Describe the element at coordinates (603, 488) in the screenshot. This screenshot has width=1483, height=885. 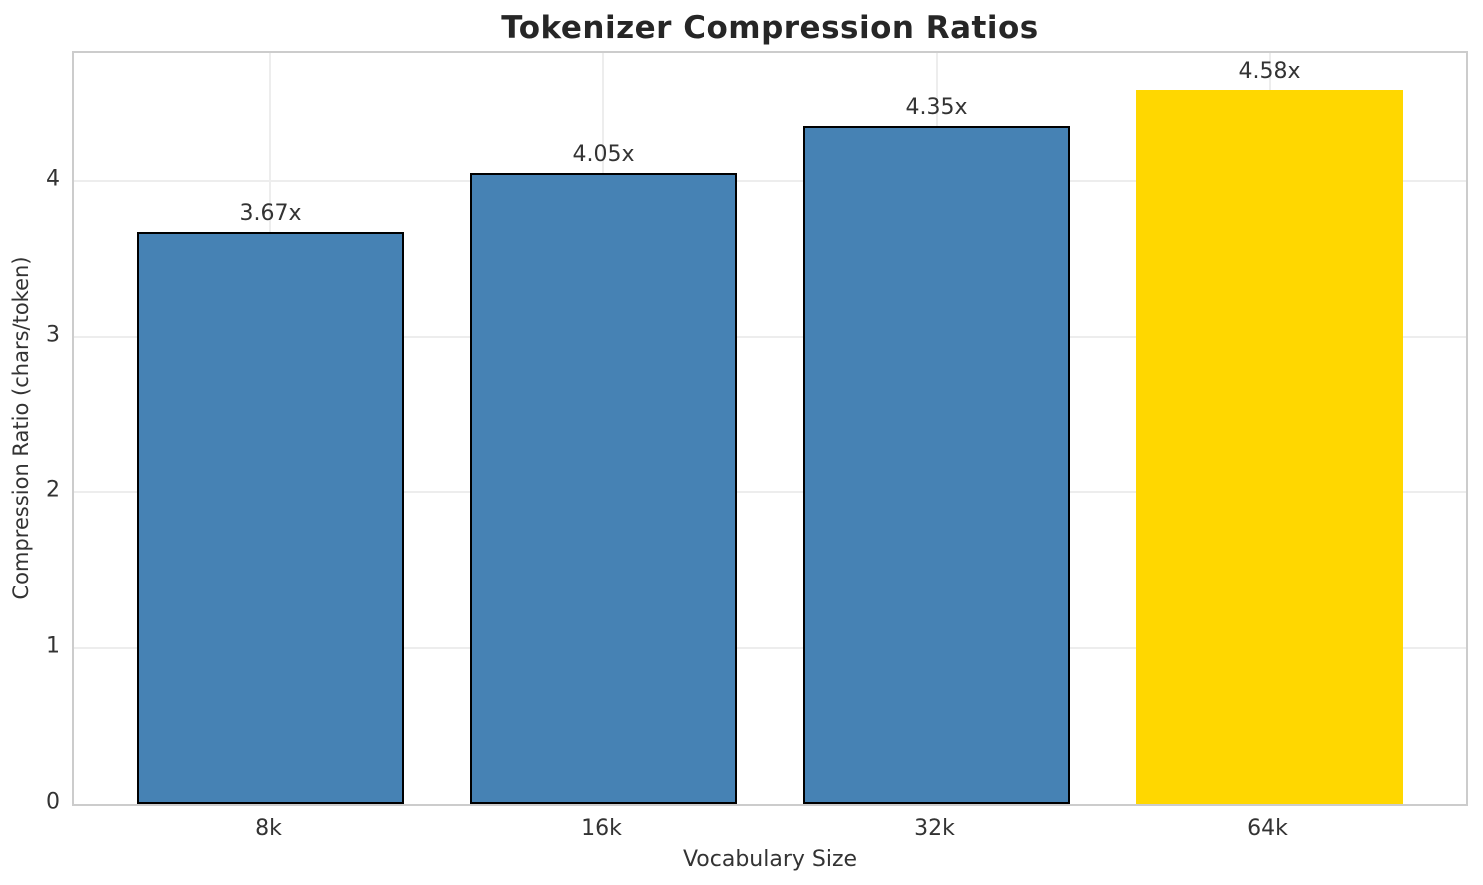
I see `bar-16k` at that location.